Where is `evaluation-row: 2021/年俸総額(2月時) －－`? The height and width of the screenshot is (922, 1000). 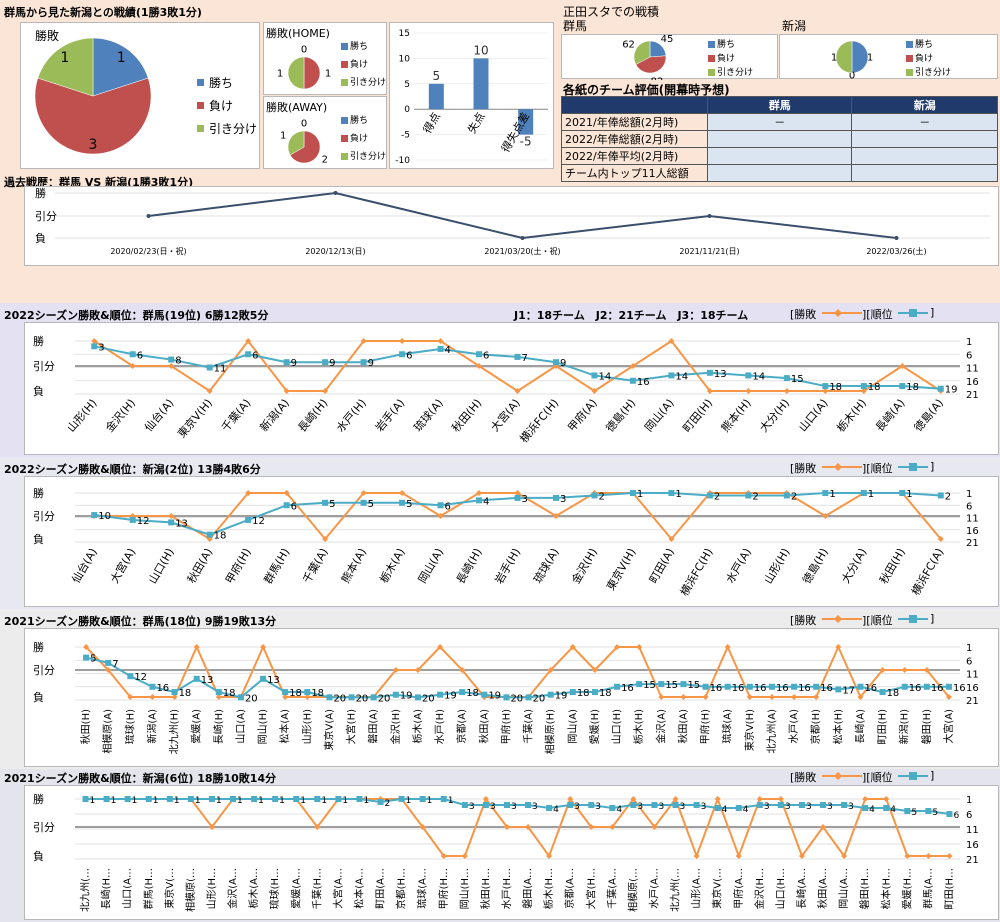
evaluation-row: 2021/年俸総額(2月時) －－ is located at coordinates (779, 122).